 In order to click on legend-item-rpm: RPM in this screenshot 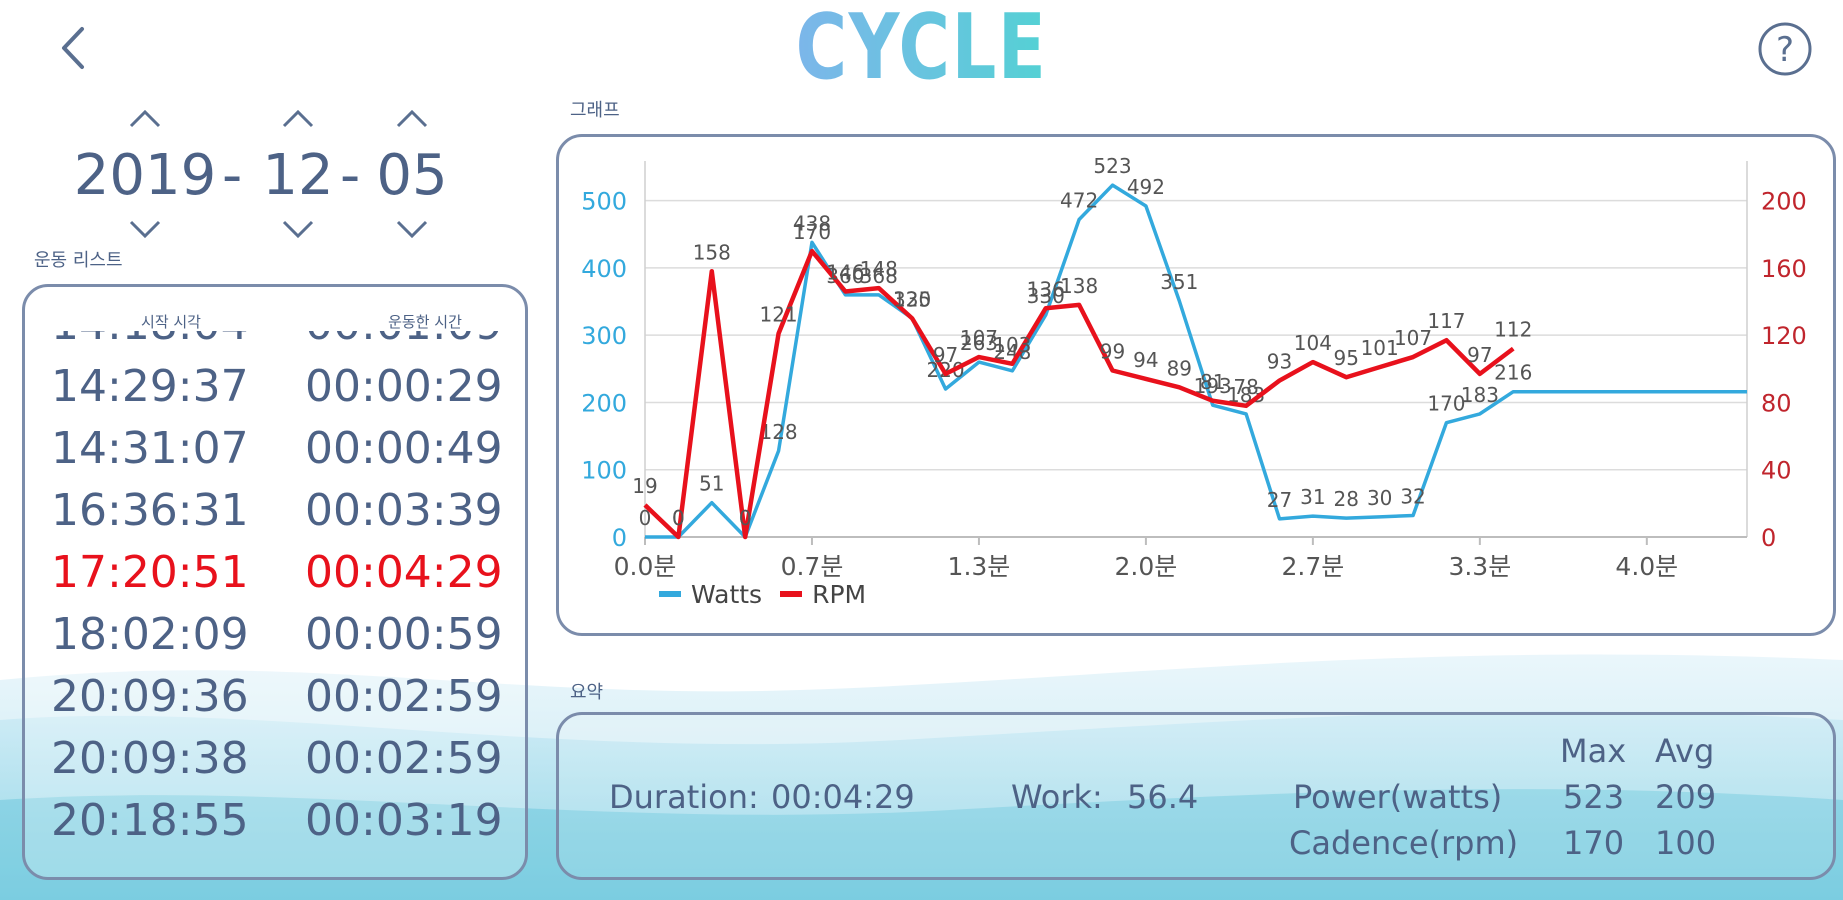, I will do `click(823, 594)`.